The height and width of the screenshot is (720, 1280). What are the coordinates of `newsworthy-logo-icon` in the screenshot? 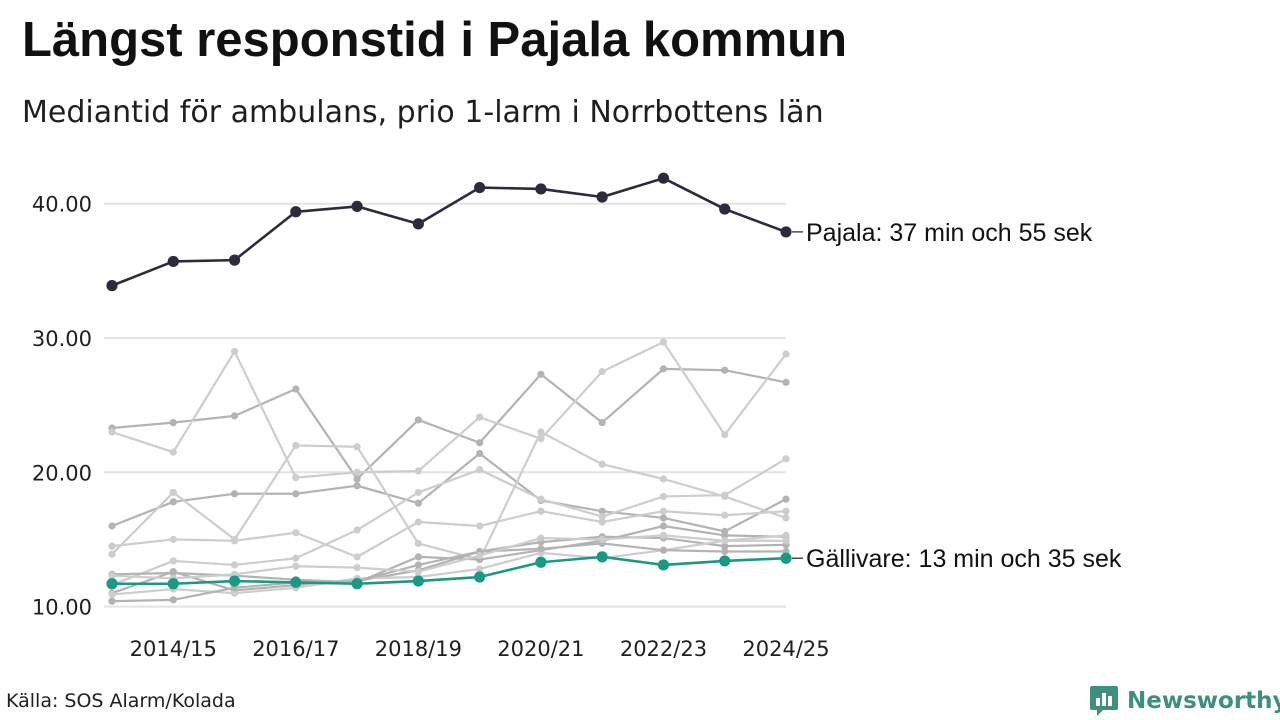 It's located at (1104, 701).